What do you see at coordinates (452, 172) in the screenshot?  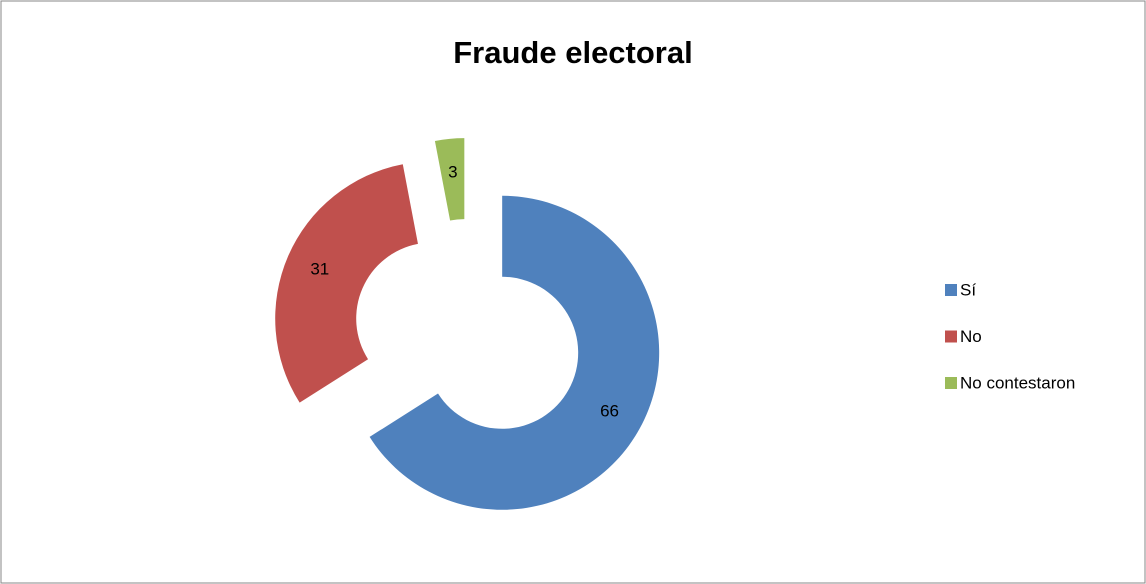 I see `data-label: 3` at bounding box center [452, 172].